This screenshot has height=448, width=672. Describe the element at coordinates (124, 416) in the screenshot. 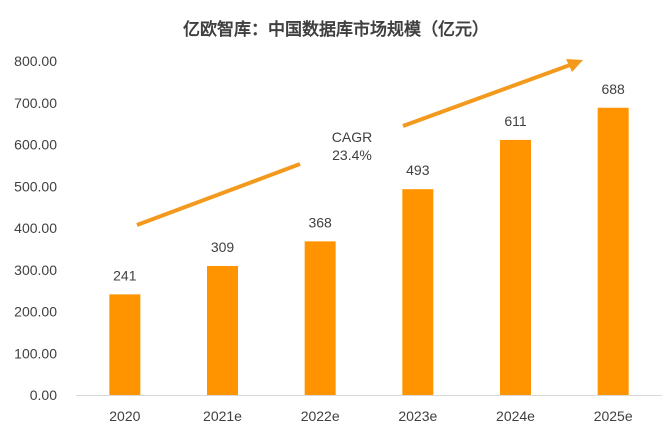

I see `x-tick-label: 2020` at that location.